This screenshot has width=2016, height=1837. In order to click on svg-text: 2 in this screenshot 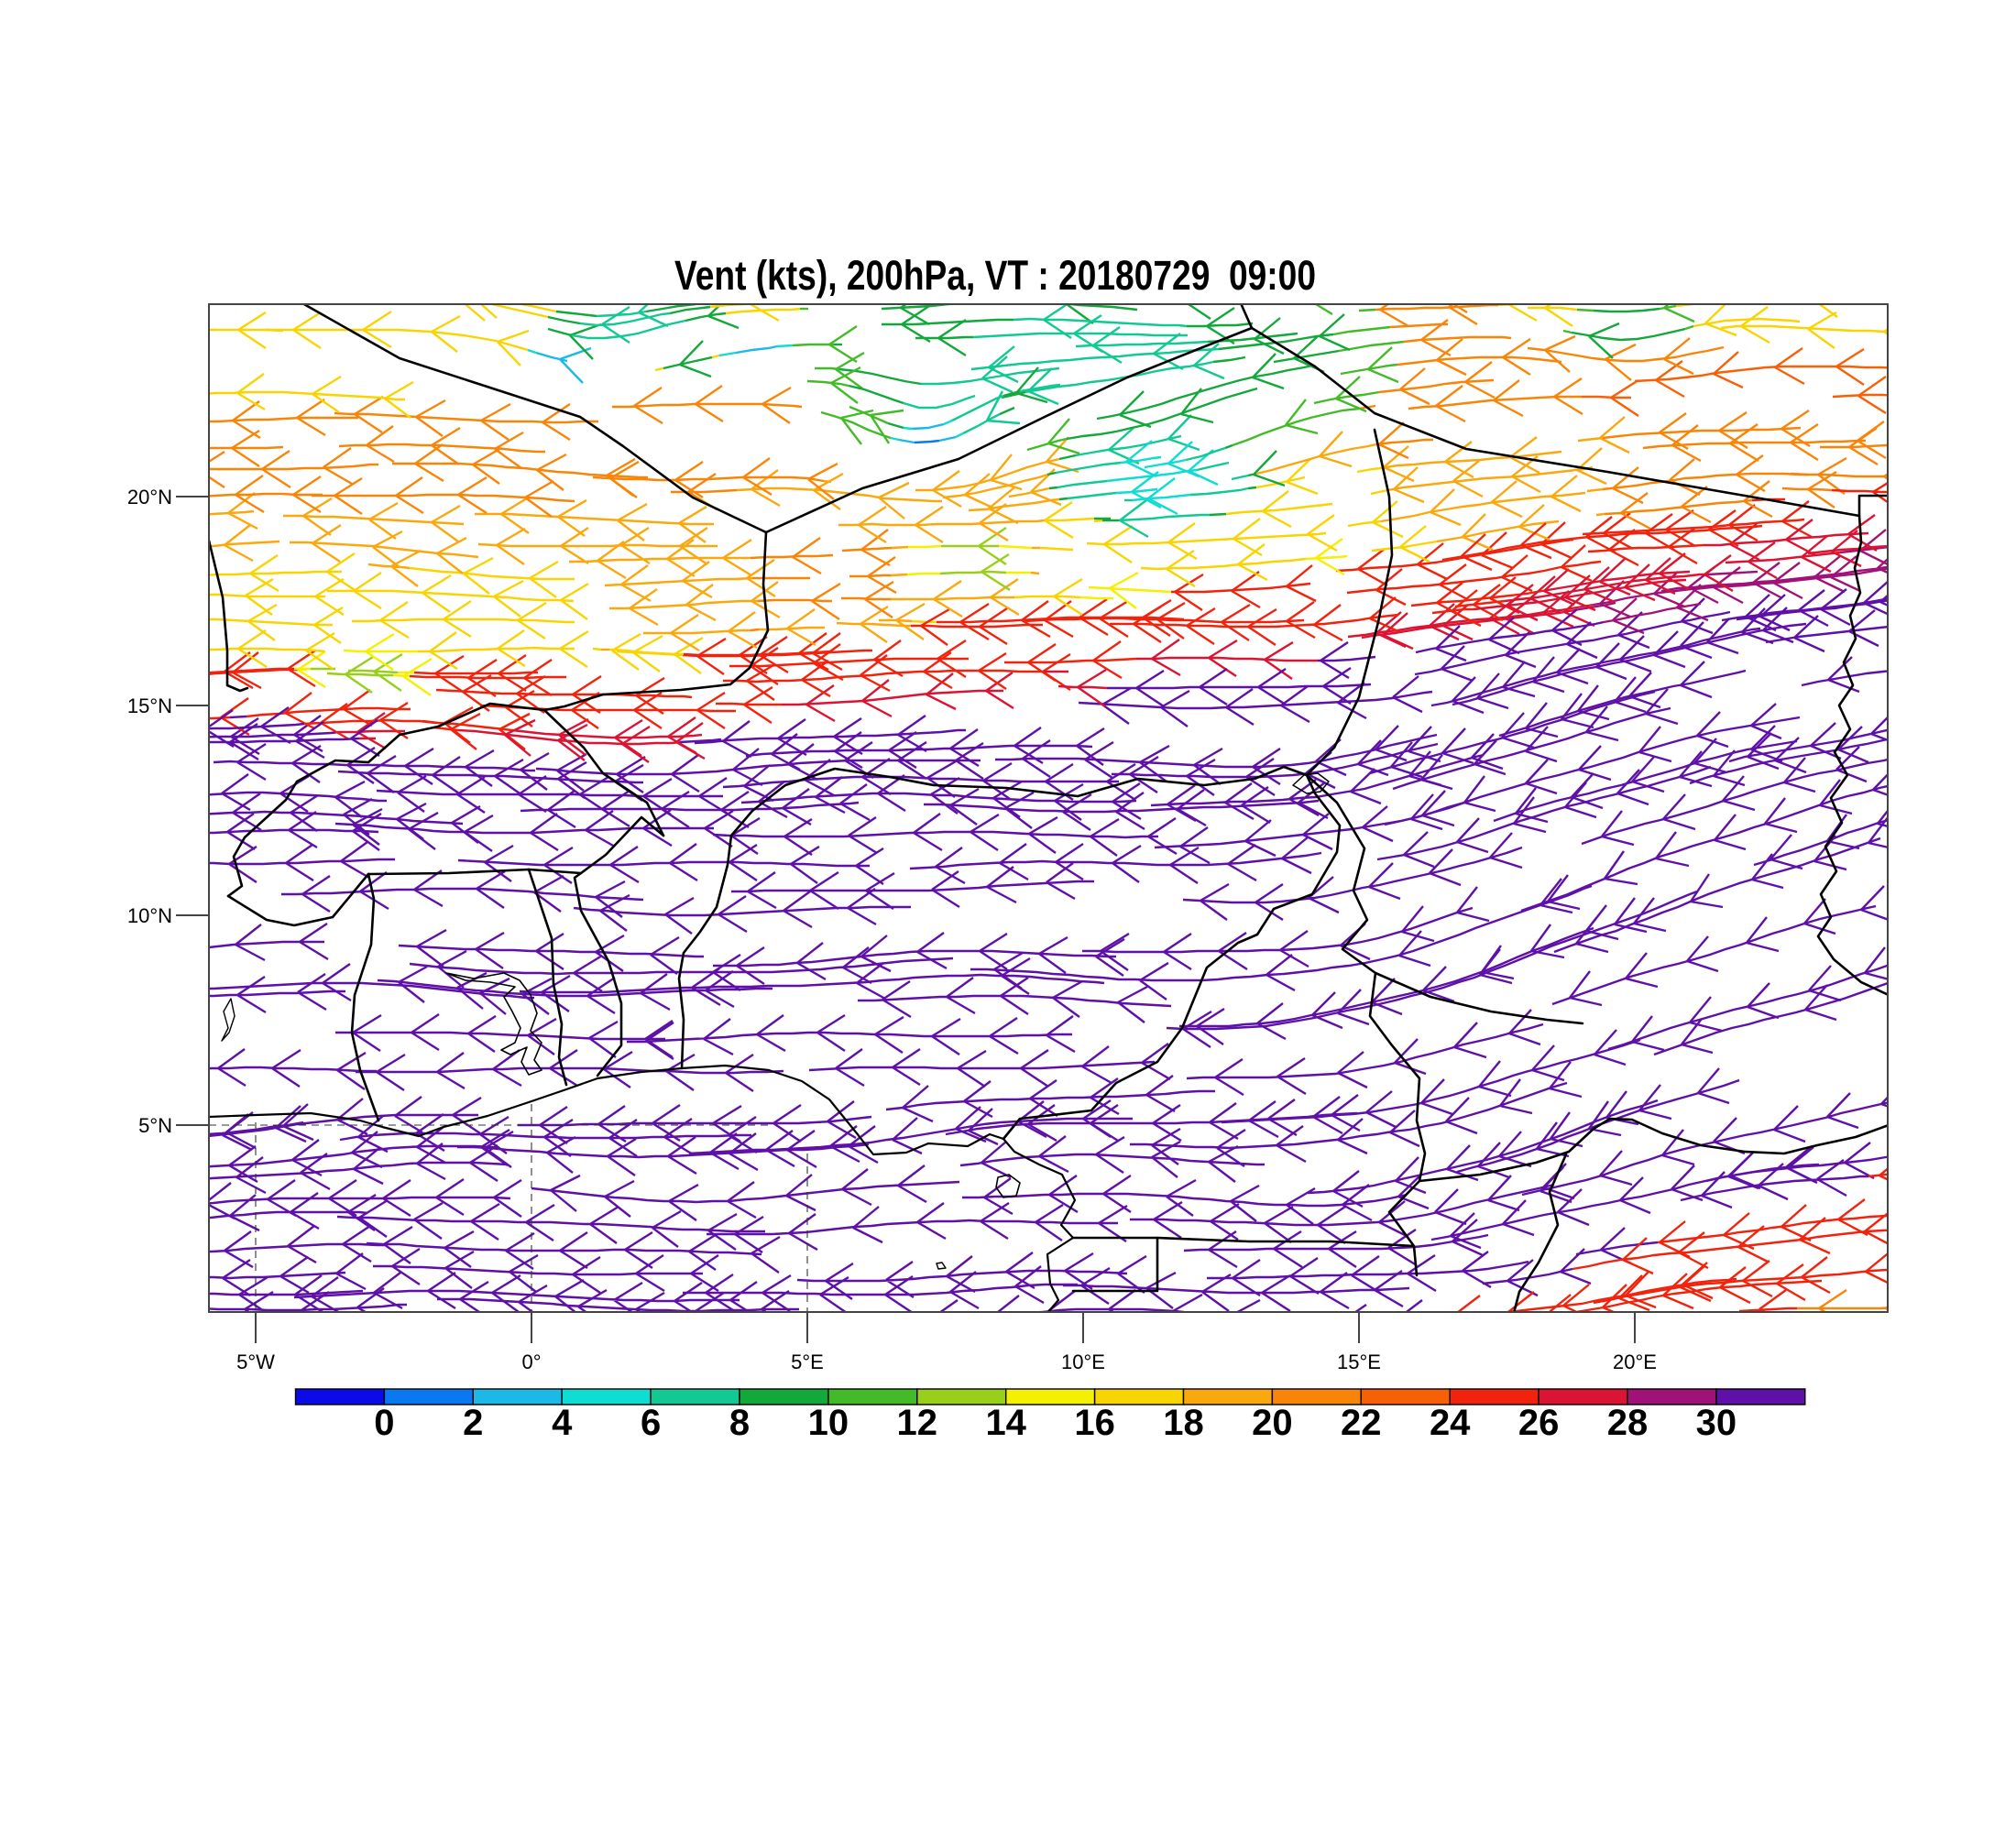, I will do `click(473, 1423)`.